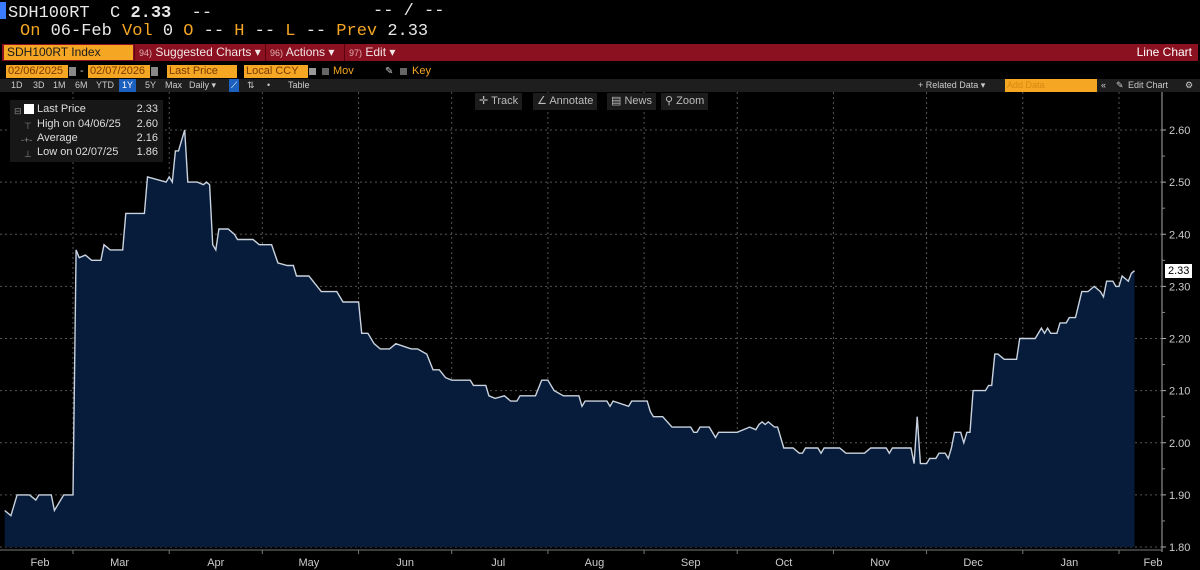 The height and width of the screenshot is (570, 1200). I want to click on track-button: ✛ Track, so click(499, 101).